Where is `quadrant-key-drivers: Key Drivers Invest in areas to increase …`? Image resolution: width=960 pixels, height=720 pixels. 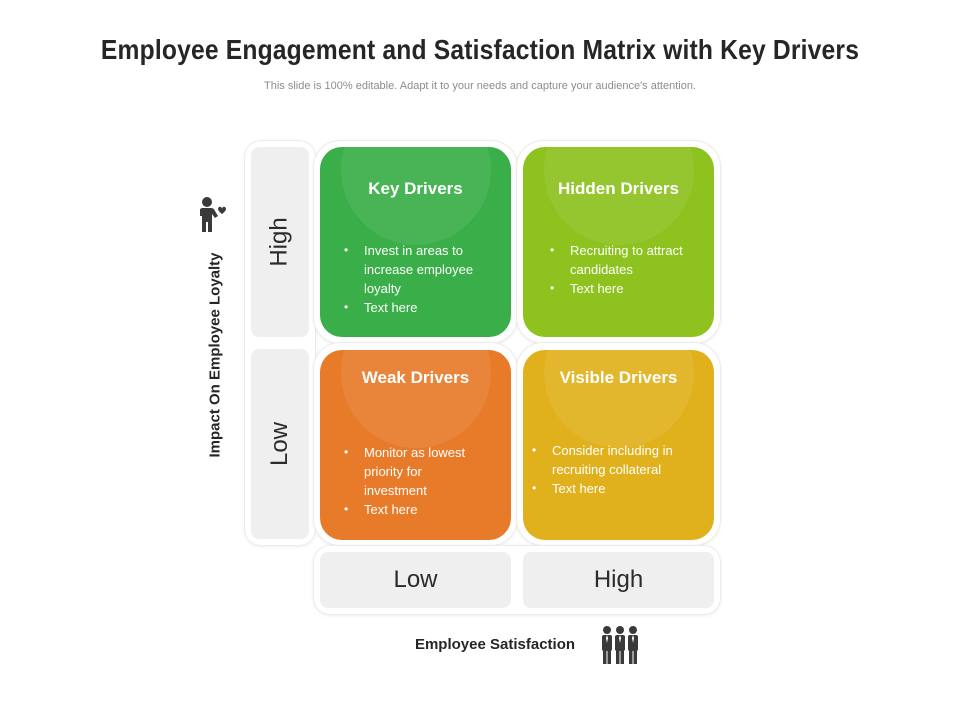
quadrant-key-drivers: Key Drivers Invest in areas to increase … is located at coordinates (415, 242).